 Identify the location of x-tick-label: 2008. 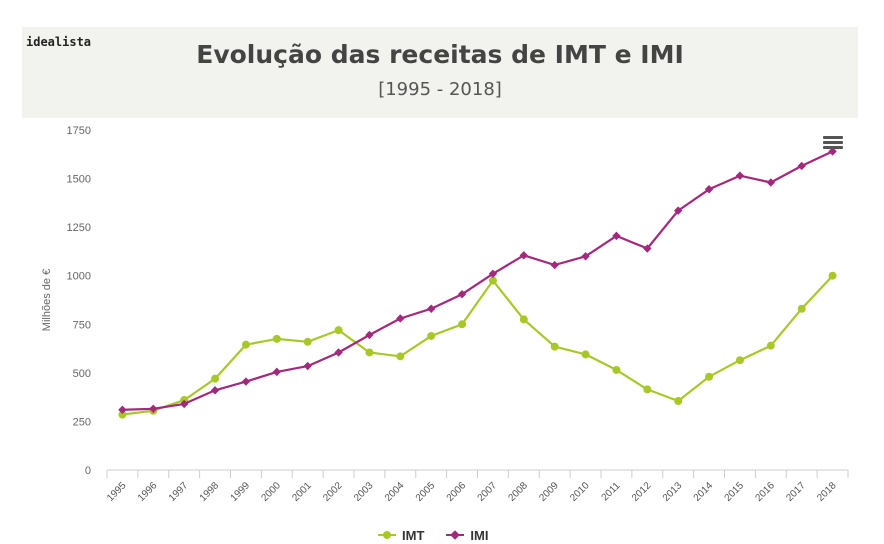
(518, 492).